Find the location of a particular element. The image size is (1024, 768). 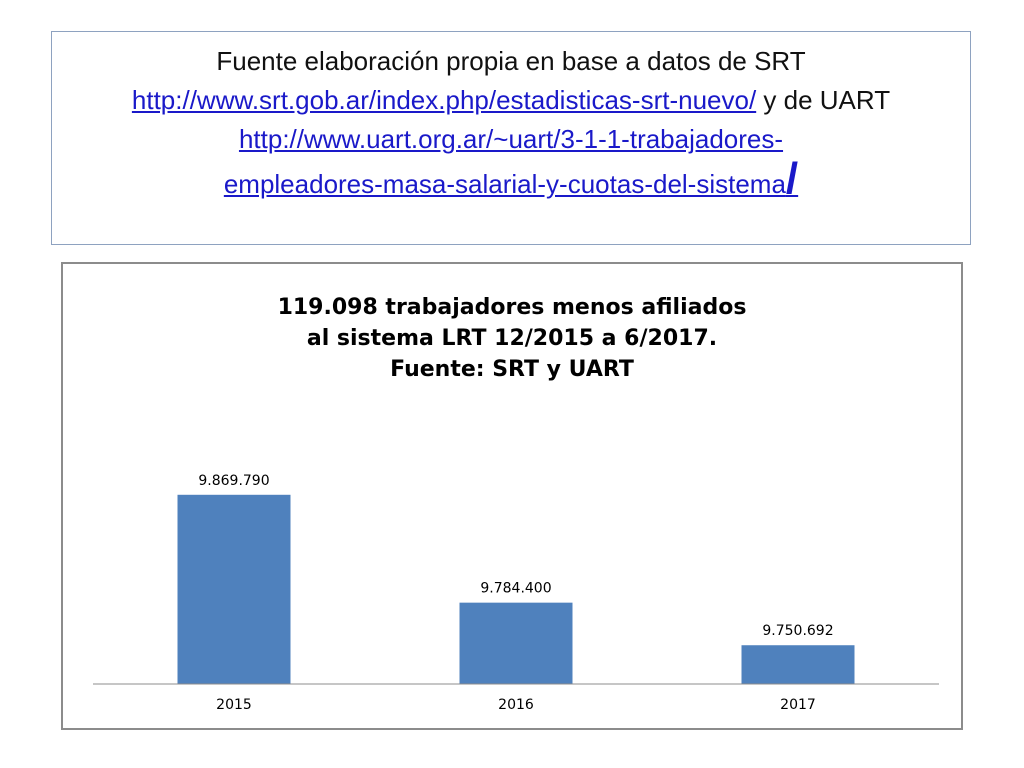

chart-title-line-3: Fuente: SRT y UART is located at coordinates (512, 369).